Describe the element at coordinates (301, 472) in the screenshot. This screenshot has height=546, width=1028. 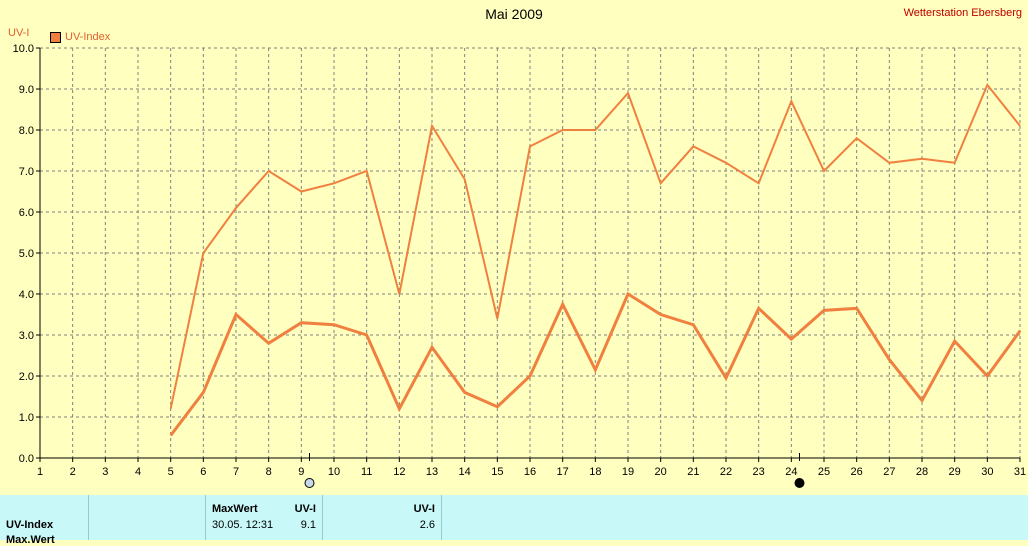
I see `x-tick-label: 9` at that location.